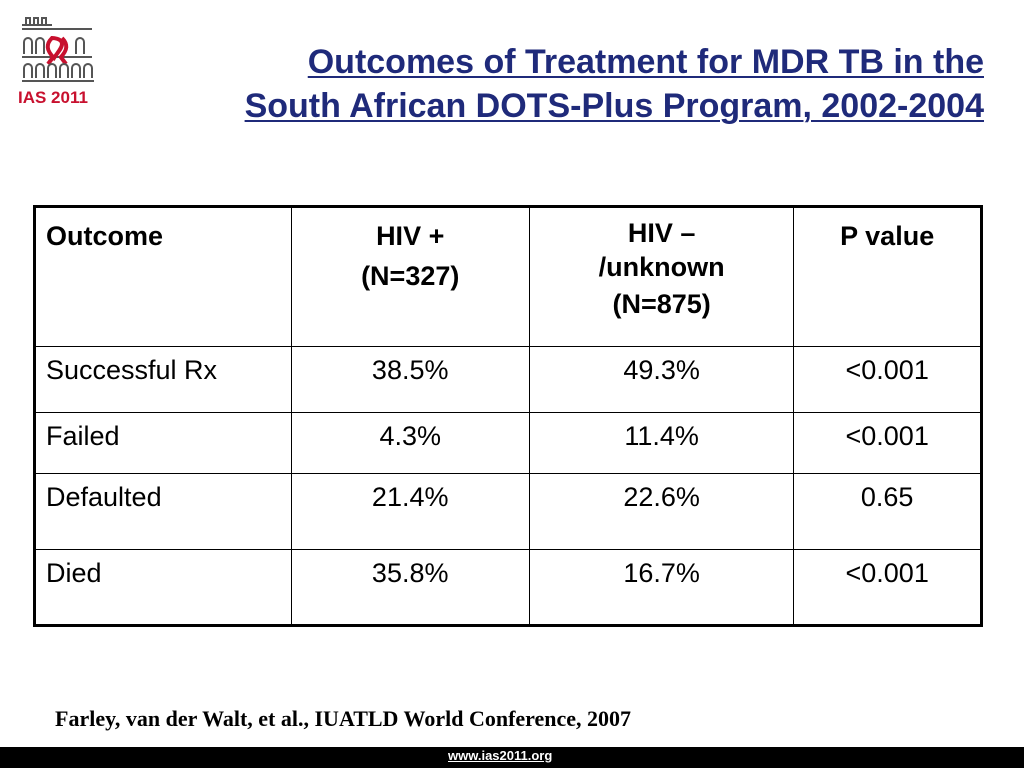  I want to click on footer-website-link: www.ias2011.org, so click(500, 755).